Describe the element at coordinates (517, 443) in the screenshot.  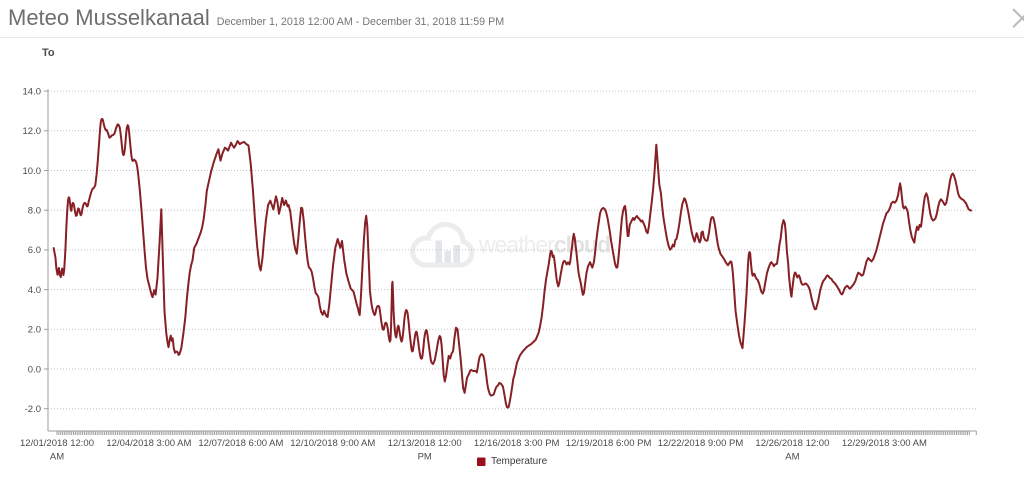
I see `svg-text: 12/16/2018 3:00 PM` at that location.